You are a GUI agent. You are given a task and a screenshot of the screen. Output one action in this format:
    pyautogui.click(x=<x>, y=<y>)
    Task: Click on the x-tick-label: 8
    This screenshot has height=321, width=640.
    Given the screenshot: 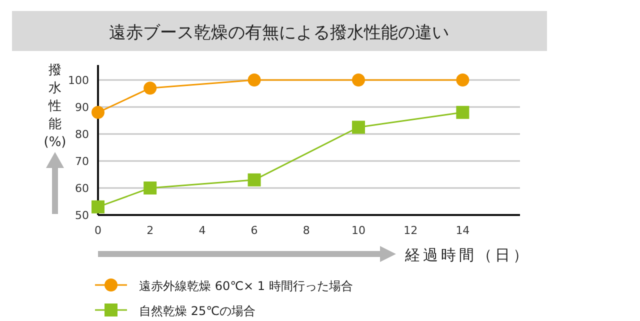 What is the action you would take?
    pyautogui.click(x=306, y=230)
    